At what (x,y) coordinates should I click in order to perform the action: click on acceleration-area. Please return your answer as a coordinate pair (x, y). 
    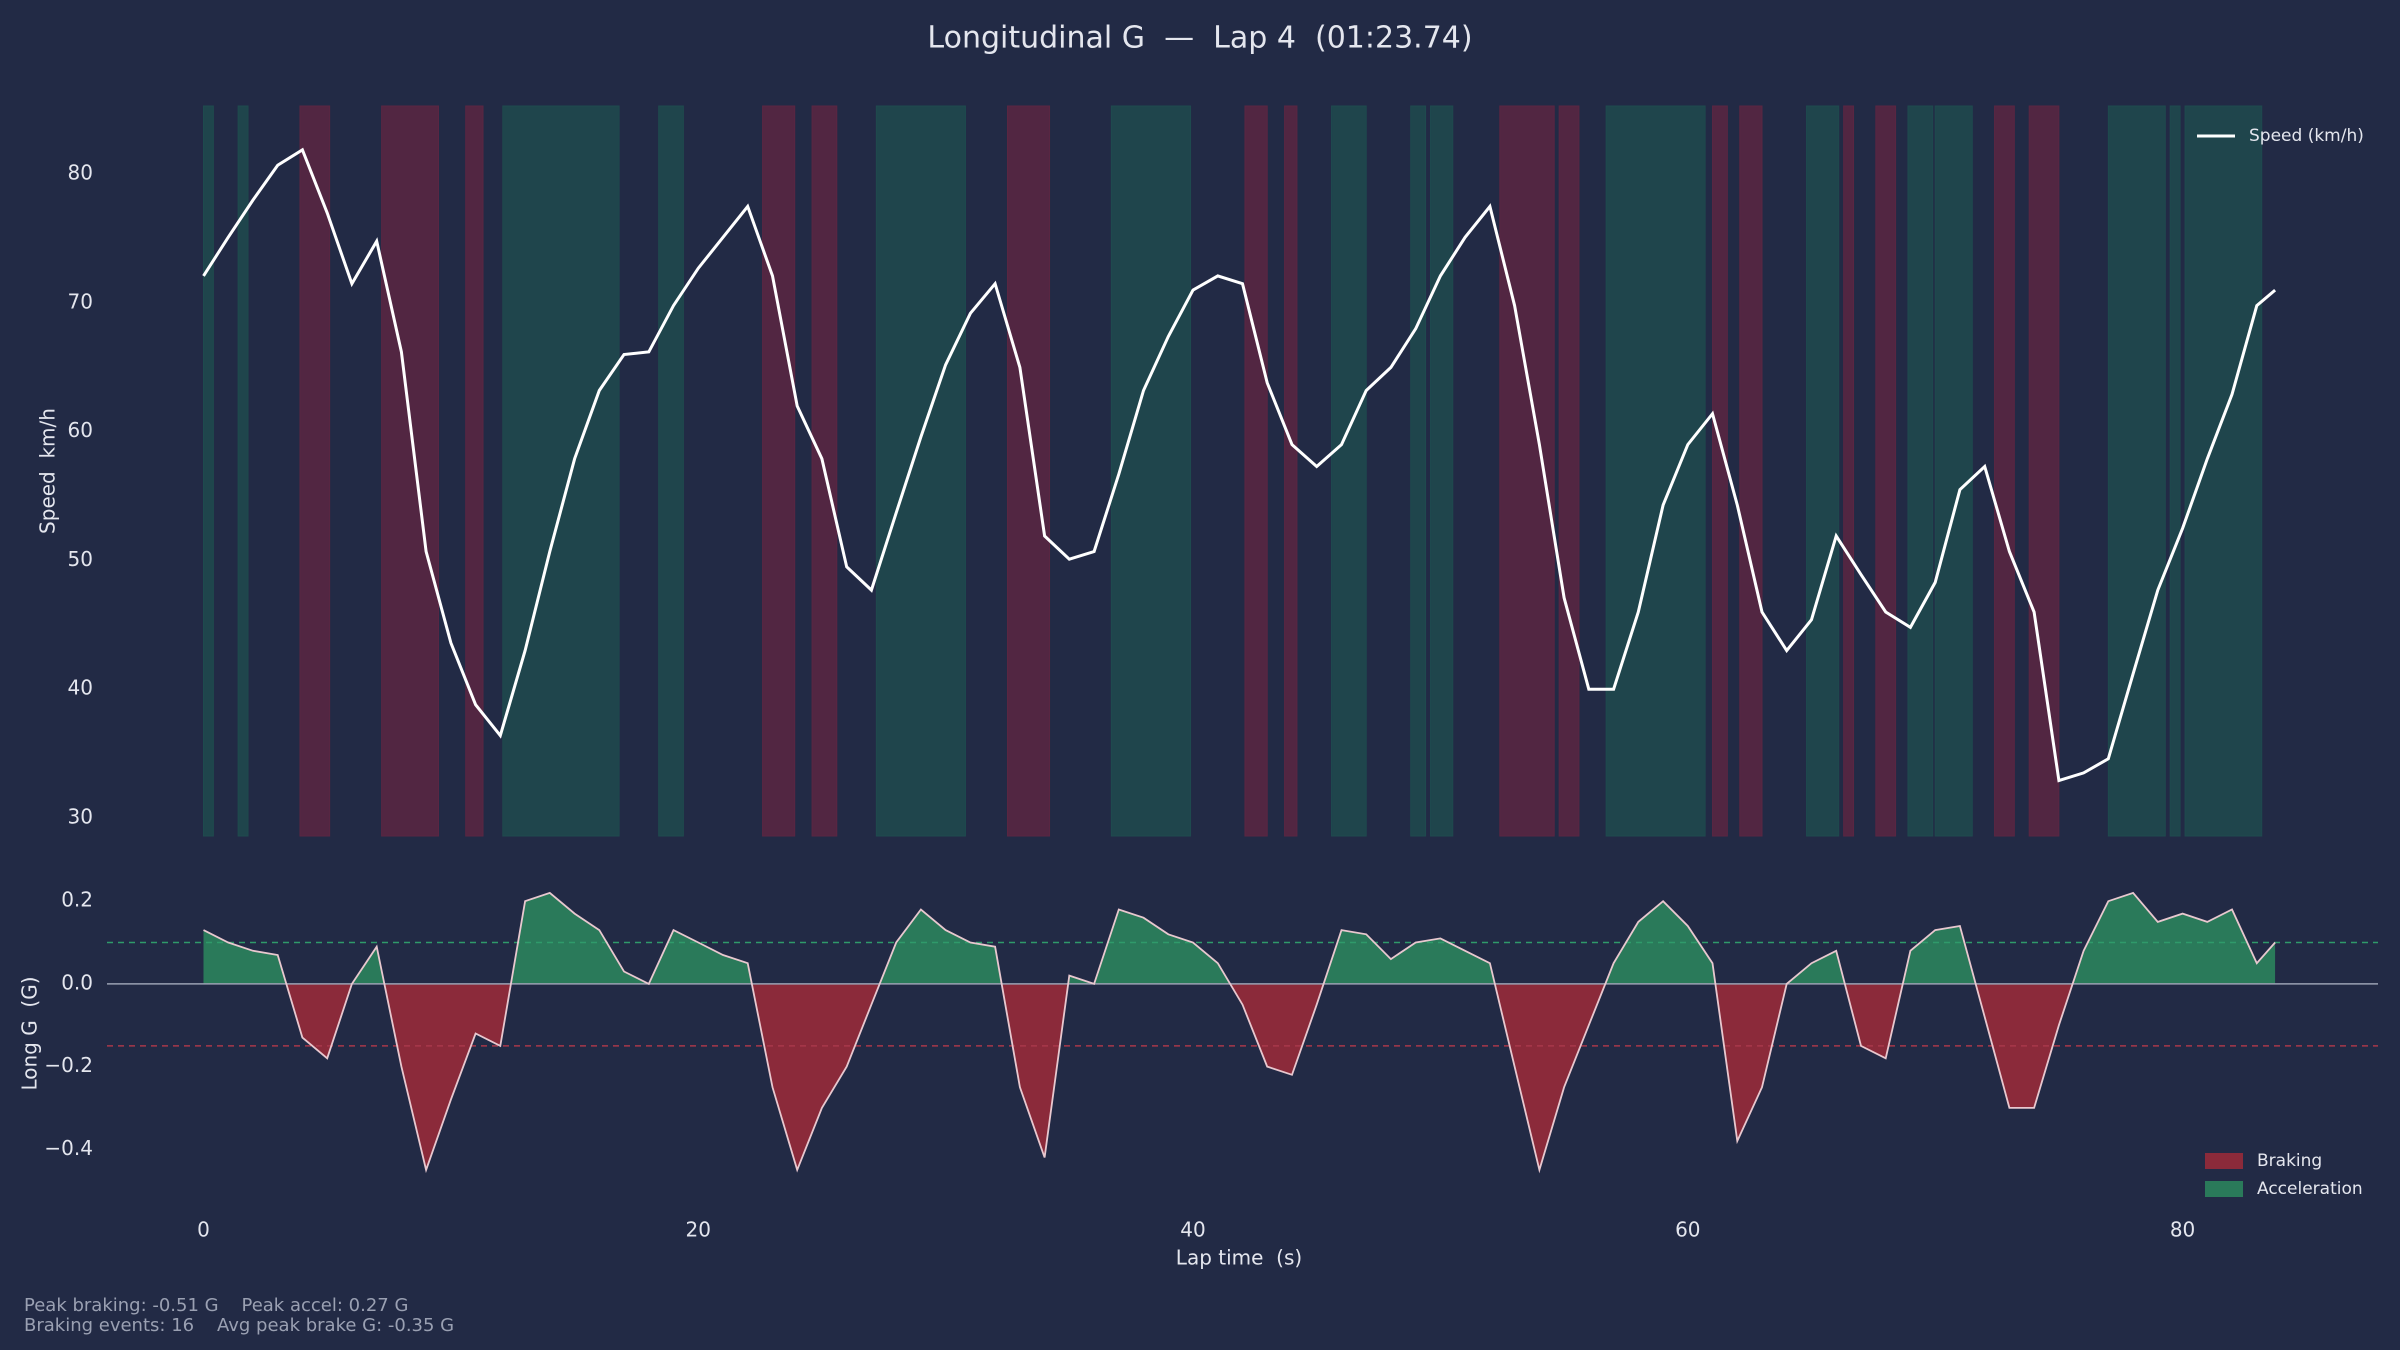
    Looking at the image, I should click on (1239, 938).